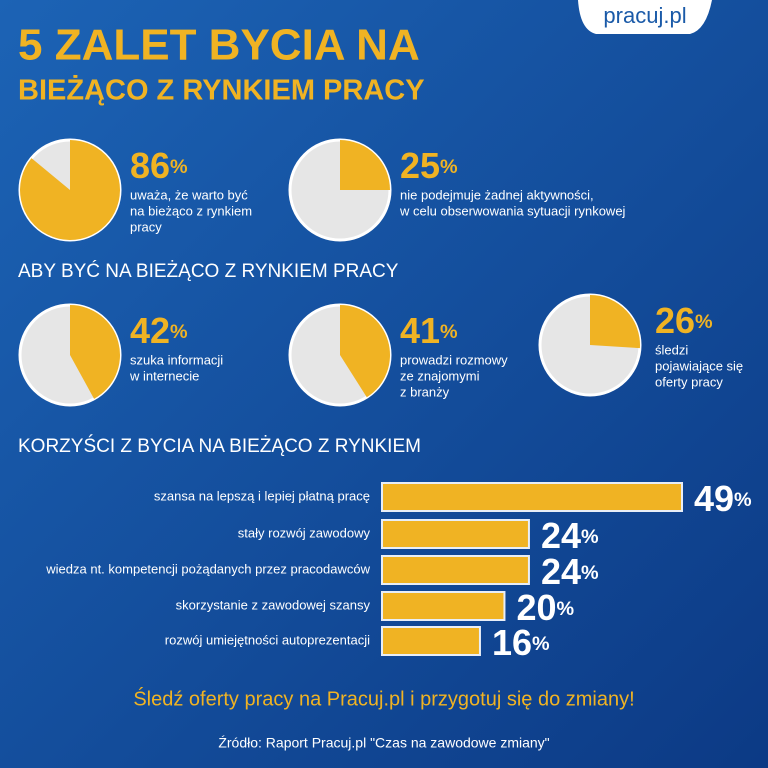 The width and height of the screenshot is (768, 768). I want to click on logo-badge, so click(645, 17).